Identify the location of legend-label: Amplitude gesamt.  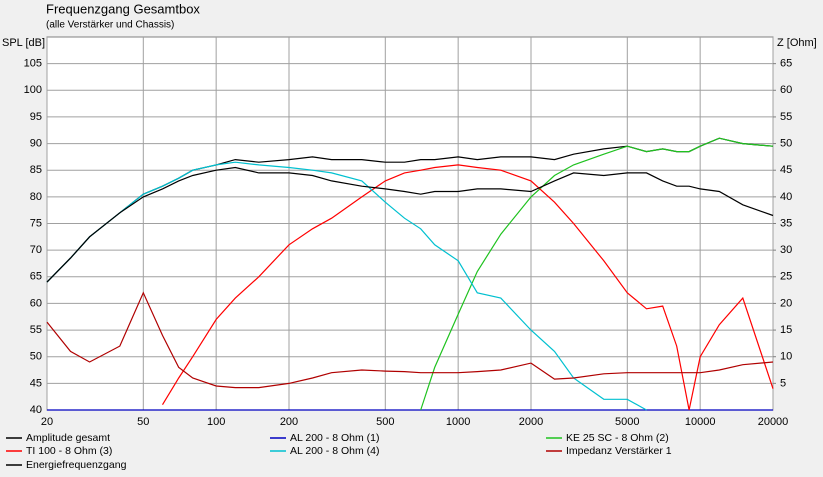
(68, 438).